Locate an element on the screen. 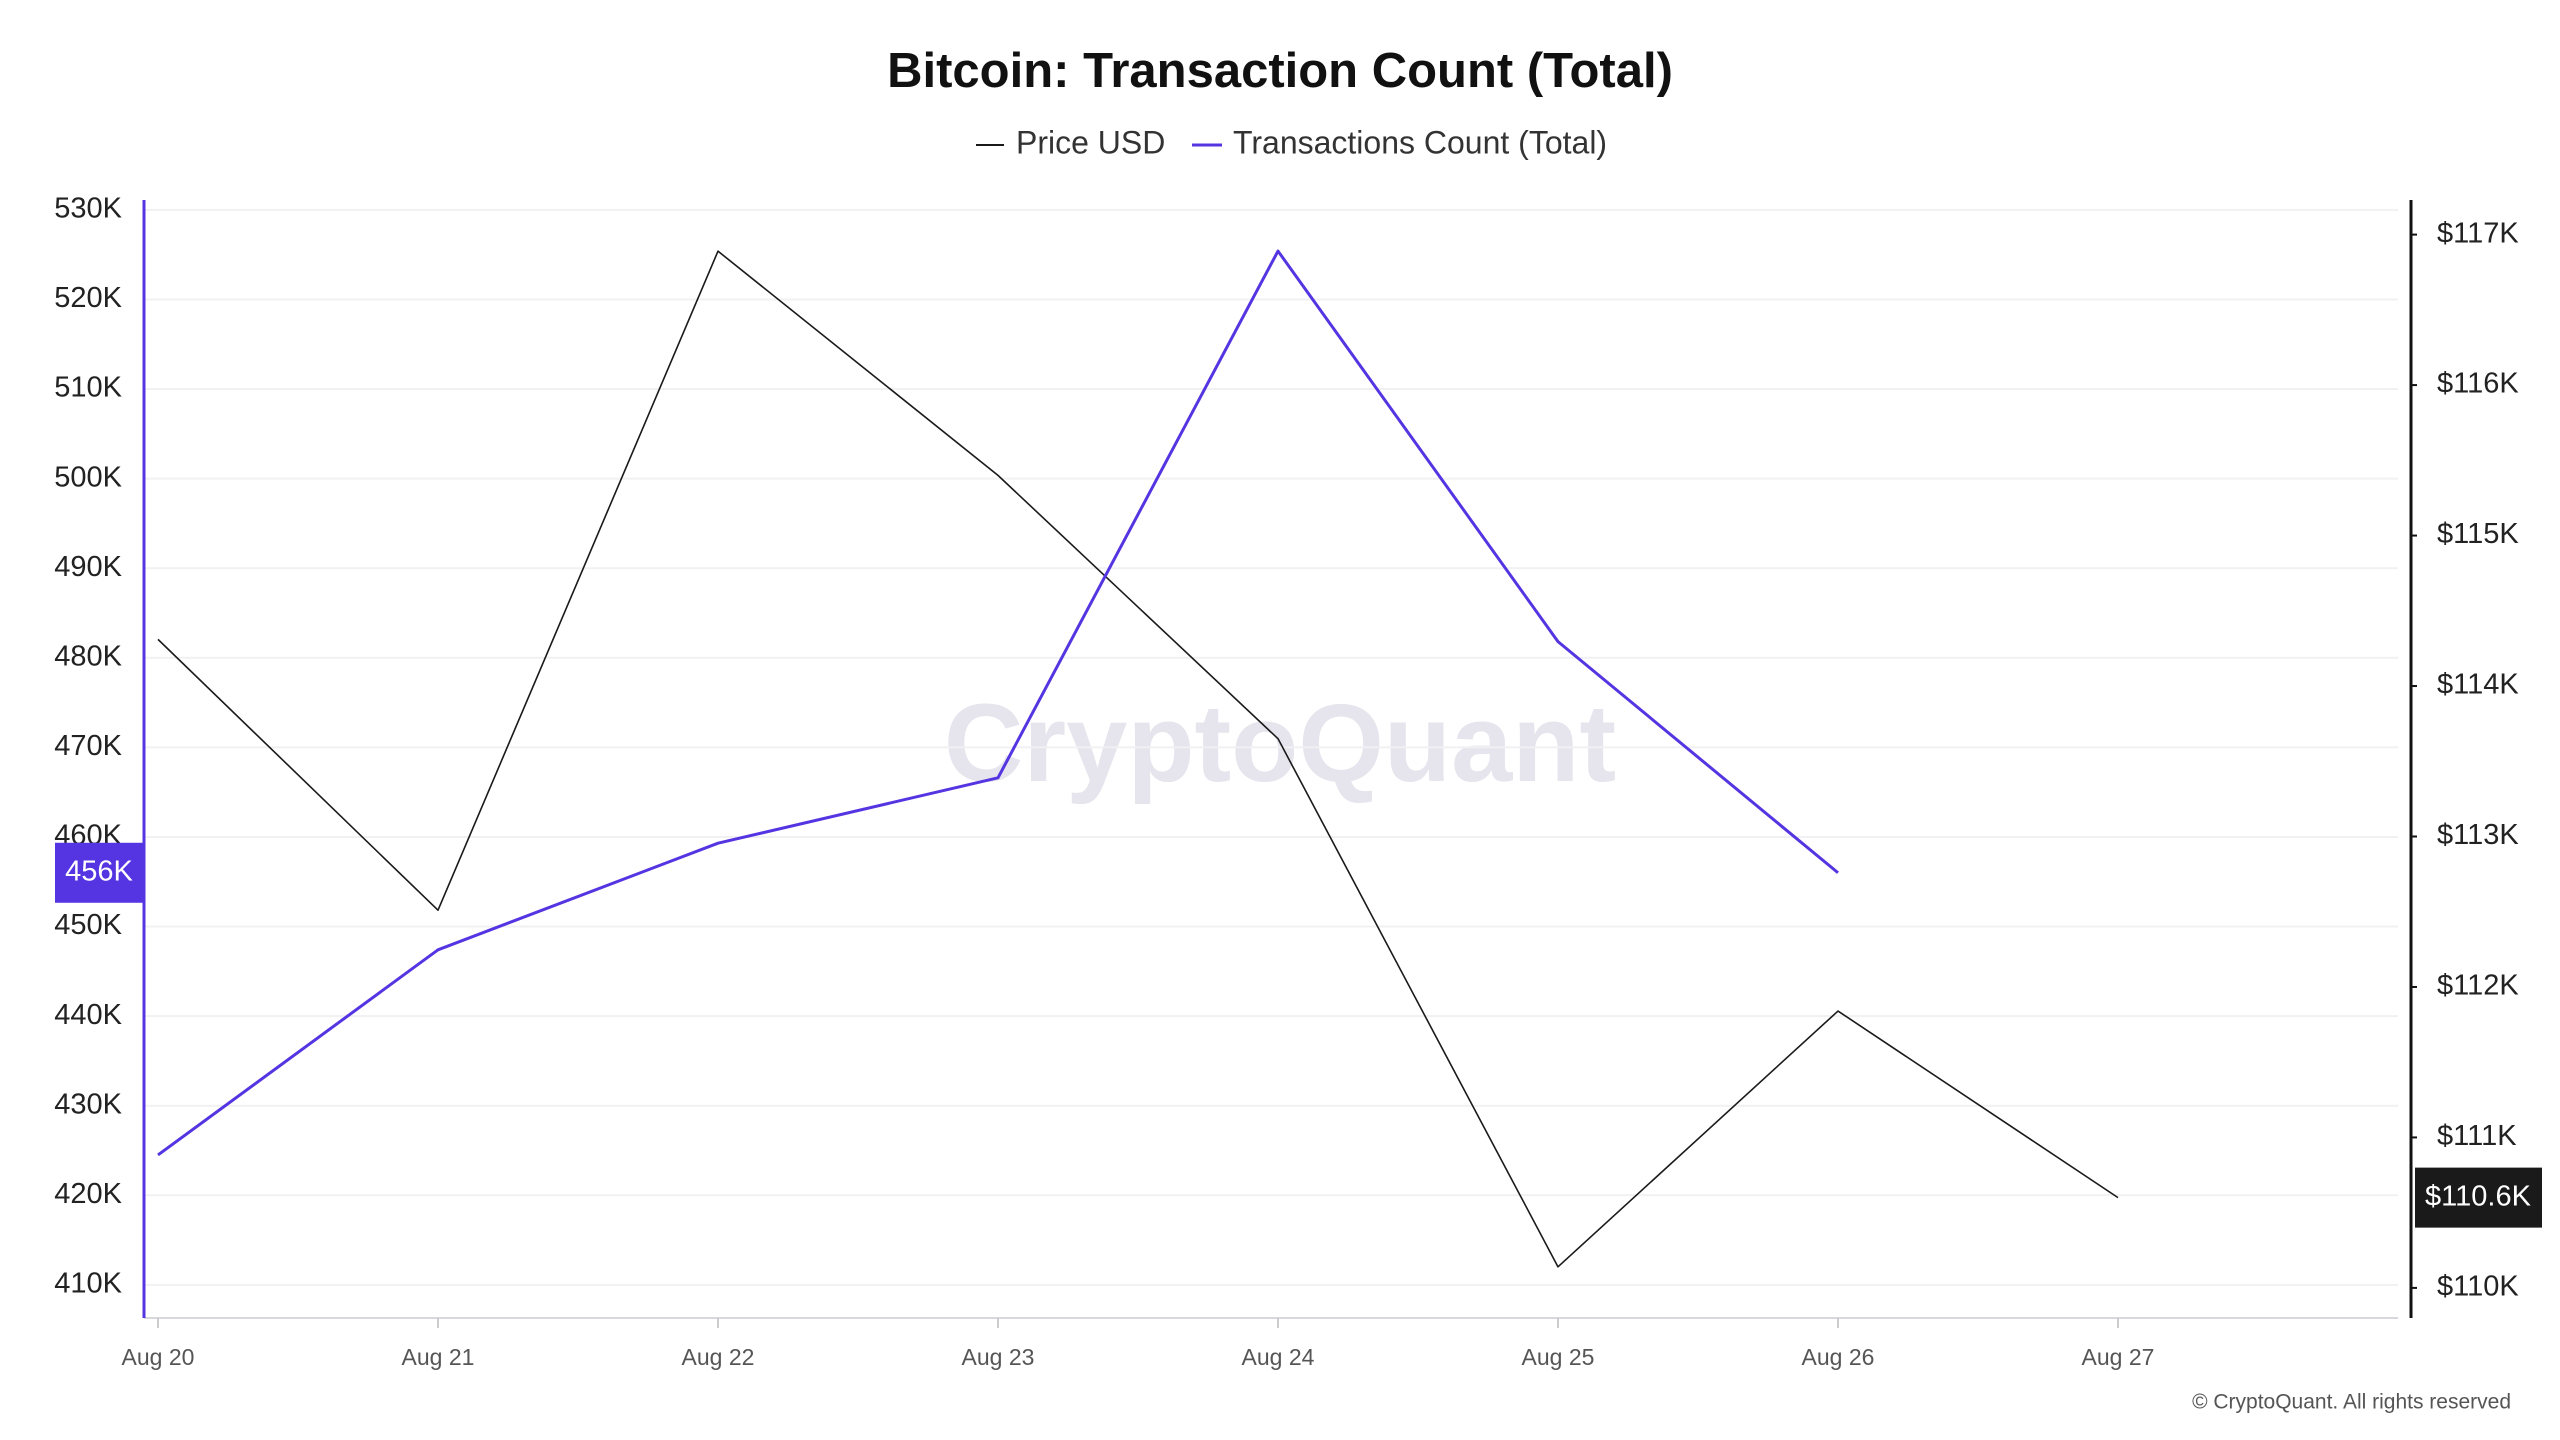  y2-tick-label: $116K is located at coordinates (2478, 384).